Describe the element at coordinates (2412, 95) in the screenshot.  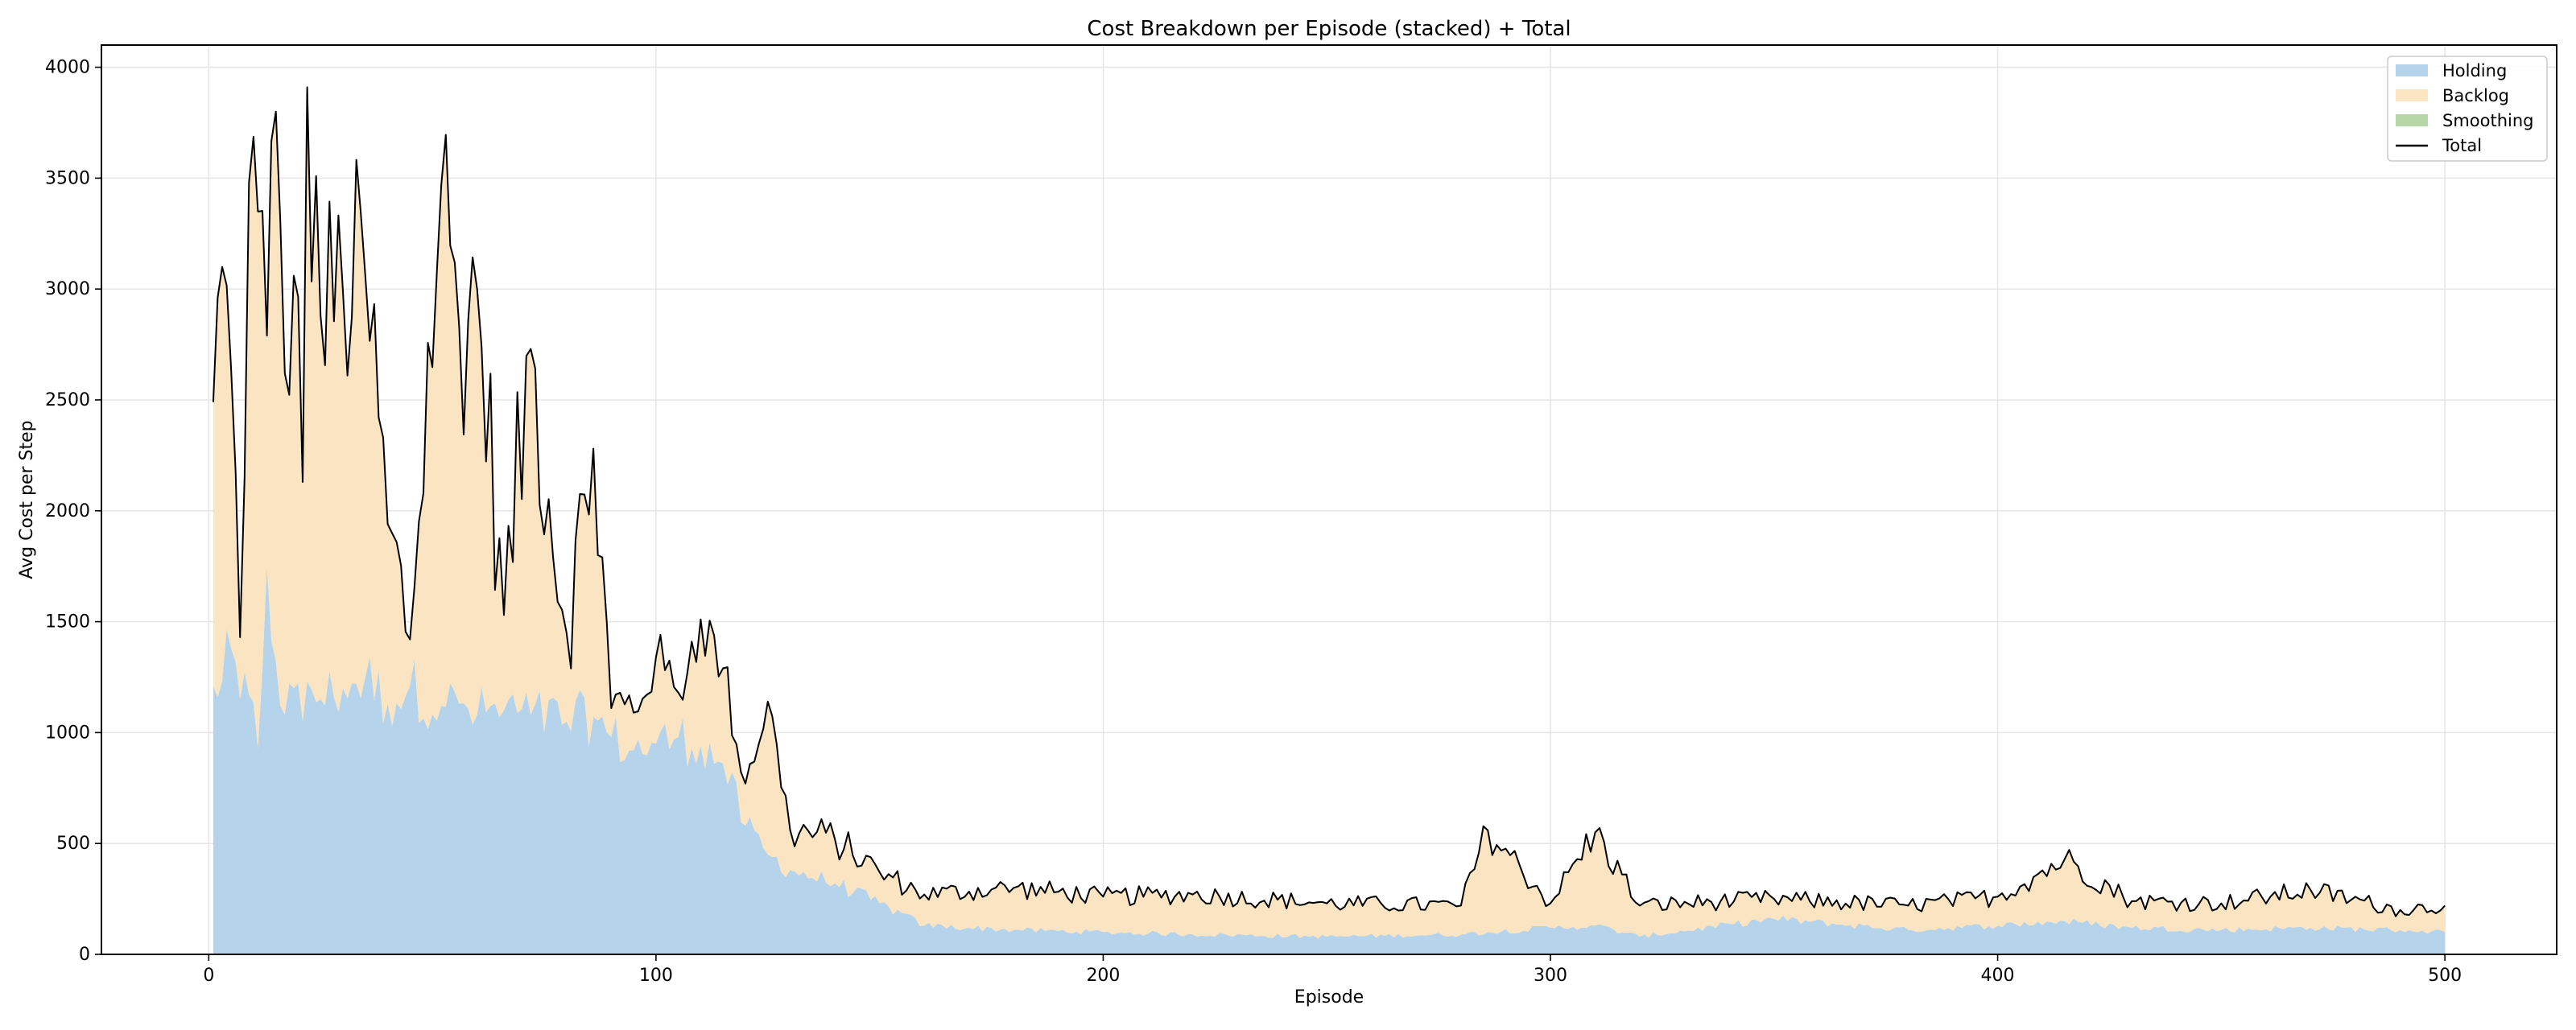
I see `legend-swatch-backlog` at that location.